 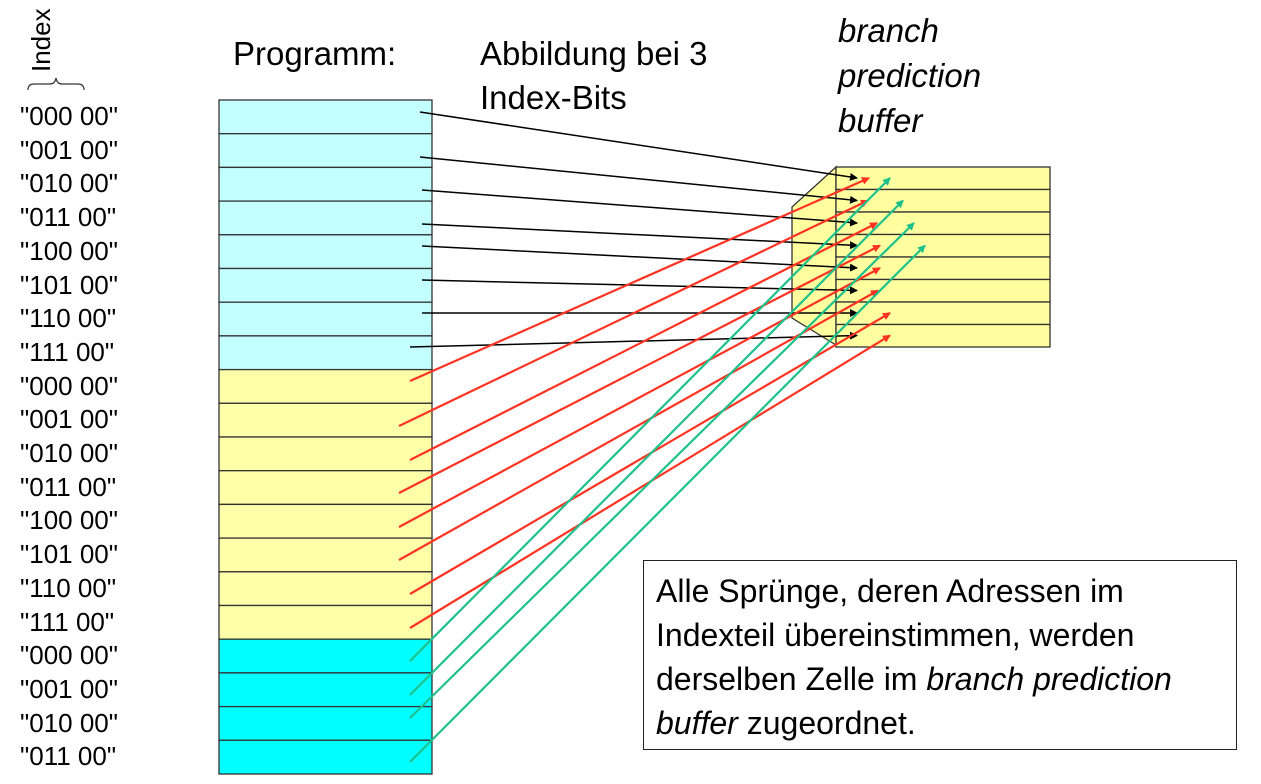 What do you see at coordinates (553, 97) in the screenshot?
I see `mapping-label-line2: Index-Bits` at bounding box center [553, 97].